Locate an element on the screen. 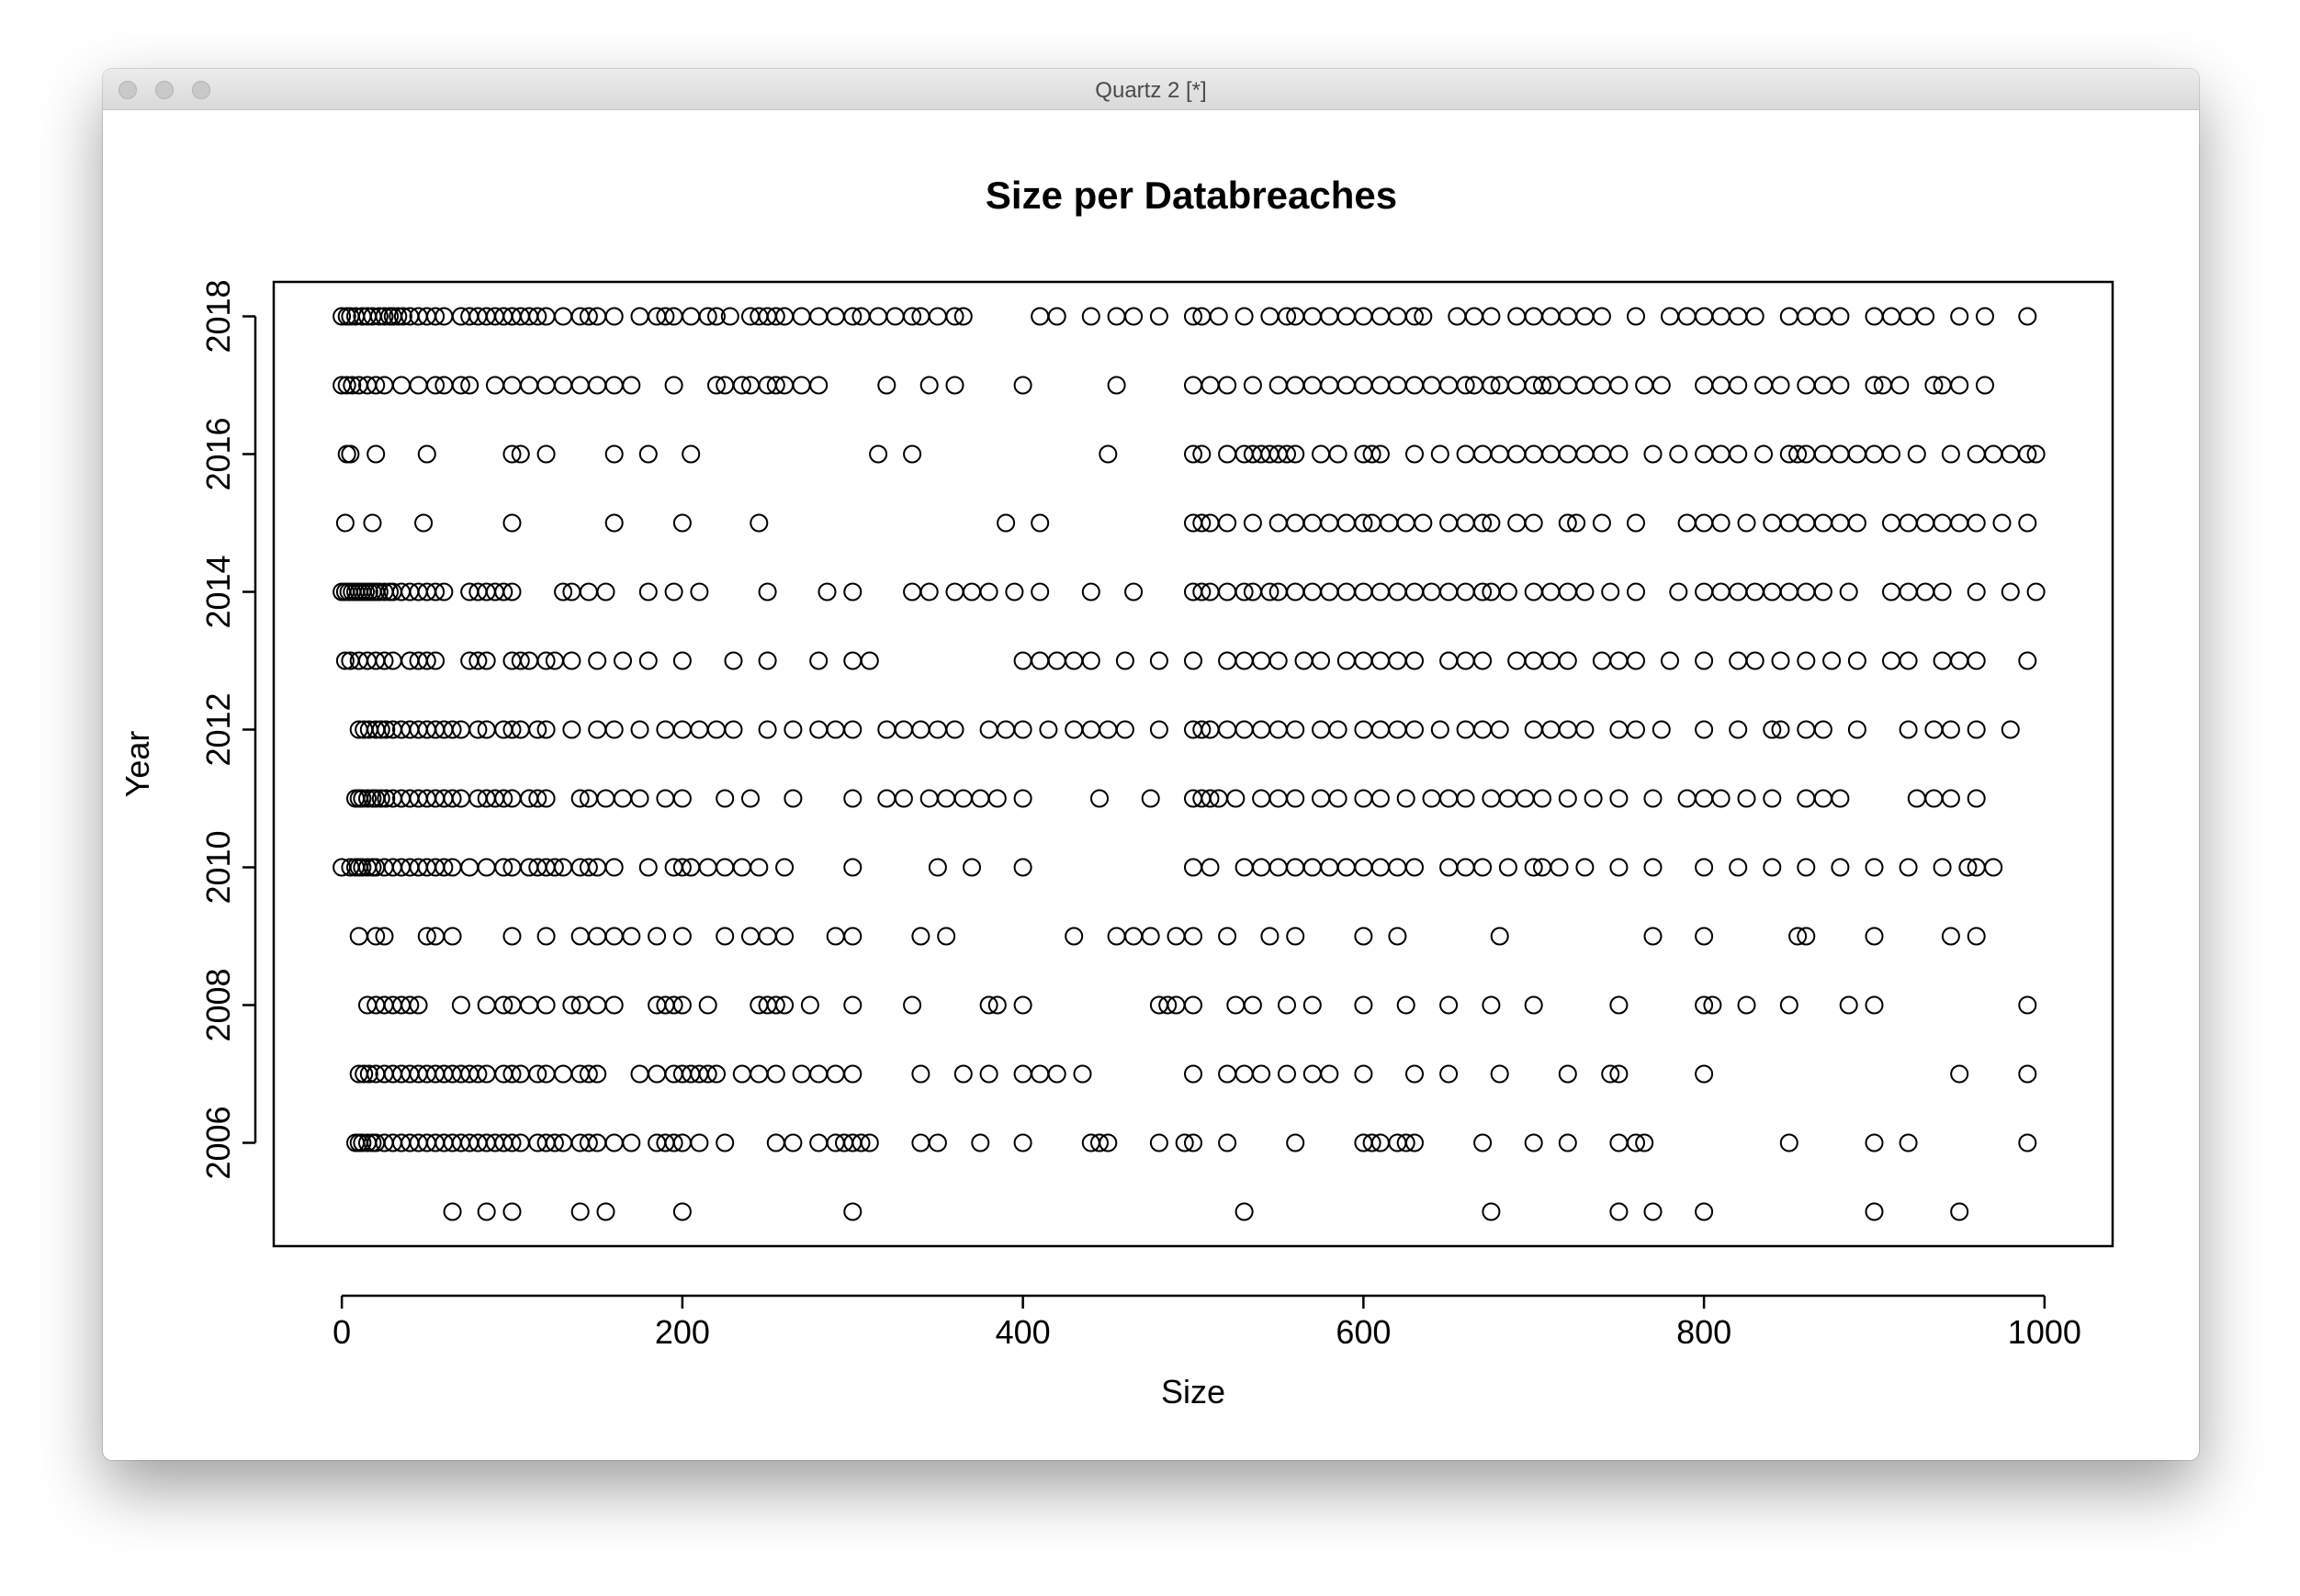 This screenshot has height=1596, width=2300. zoom-button is located at coordinates (201, 90).